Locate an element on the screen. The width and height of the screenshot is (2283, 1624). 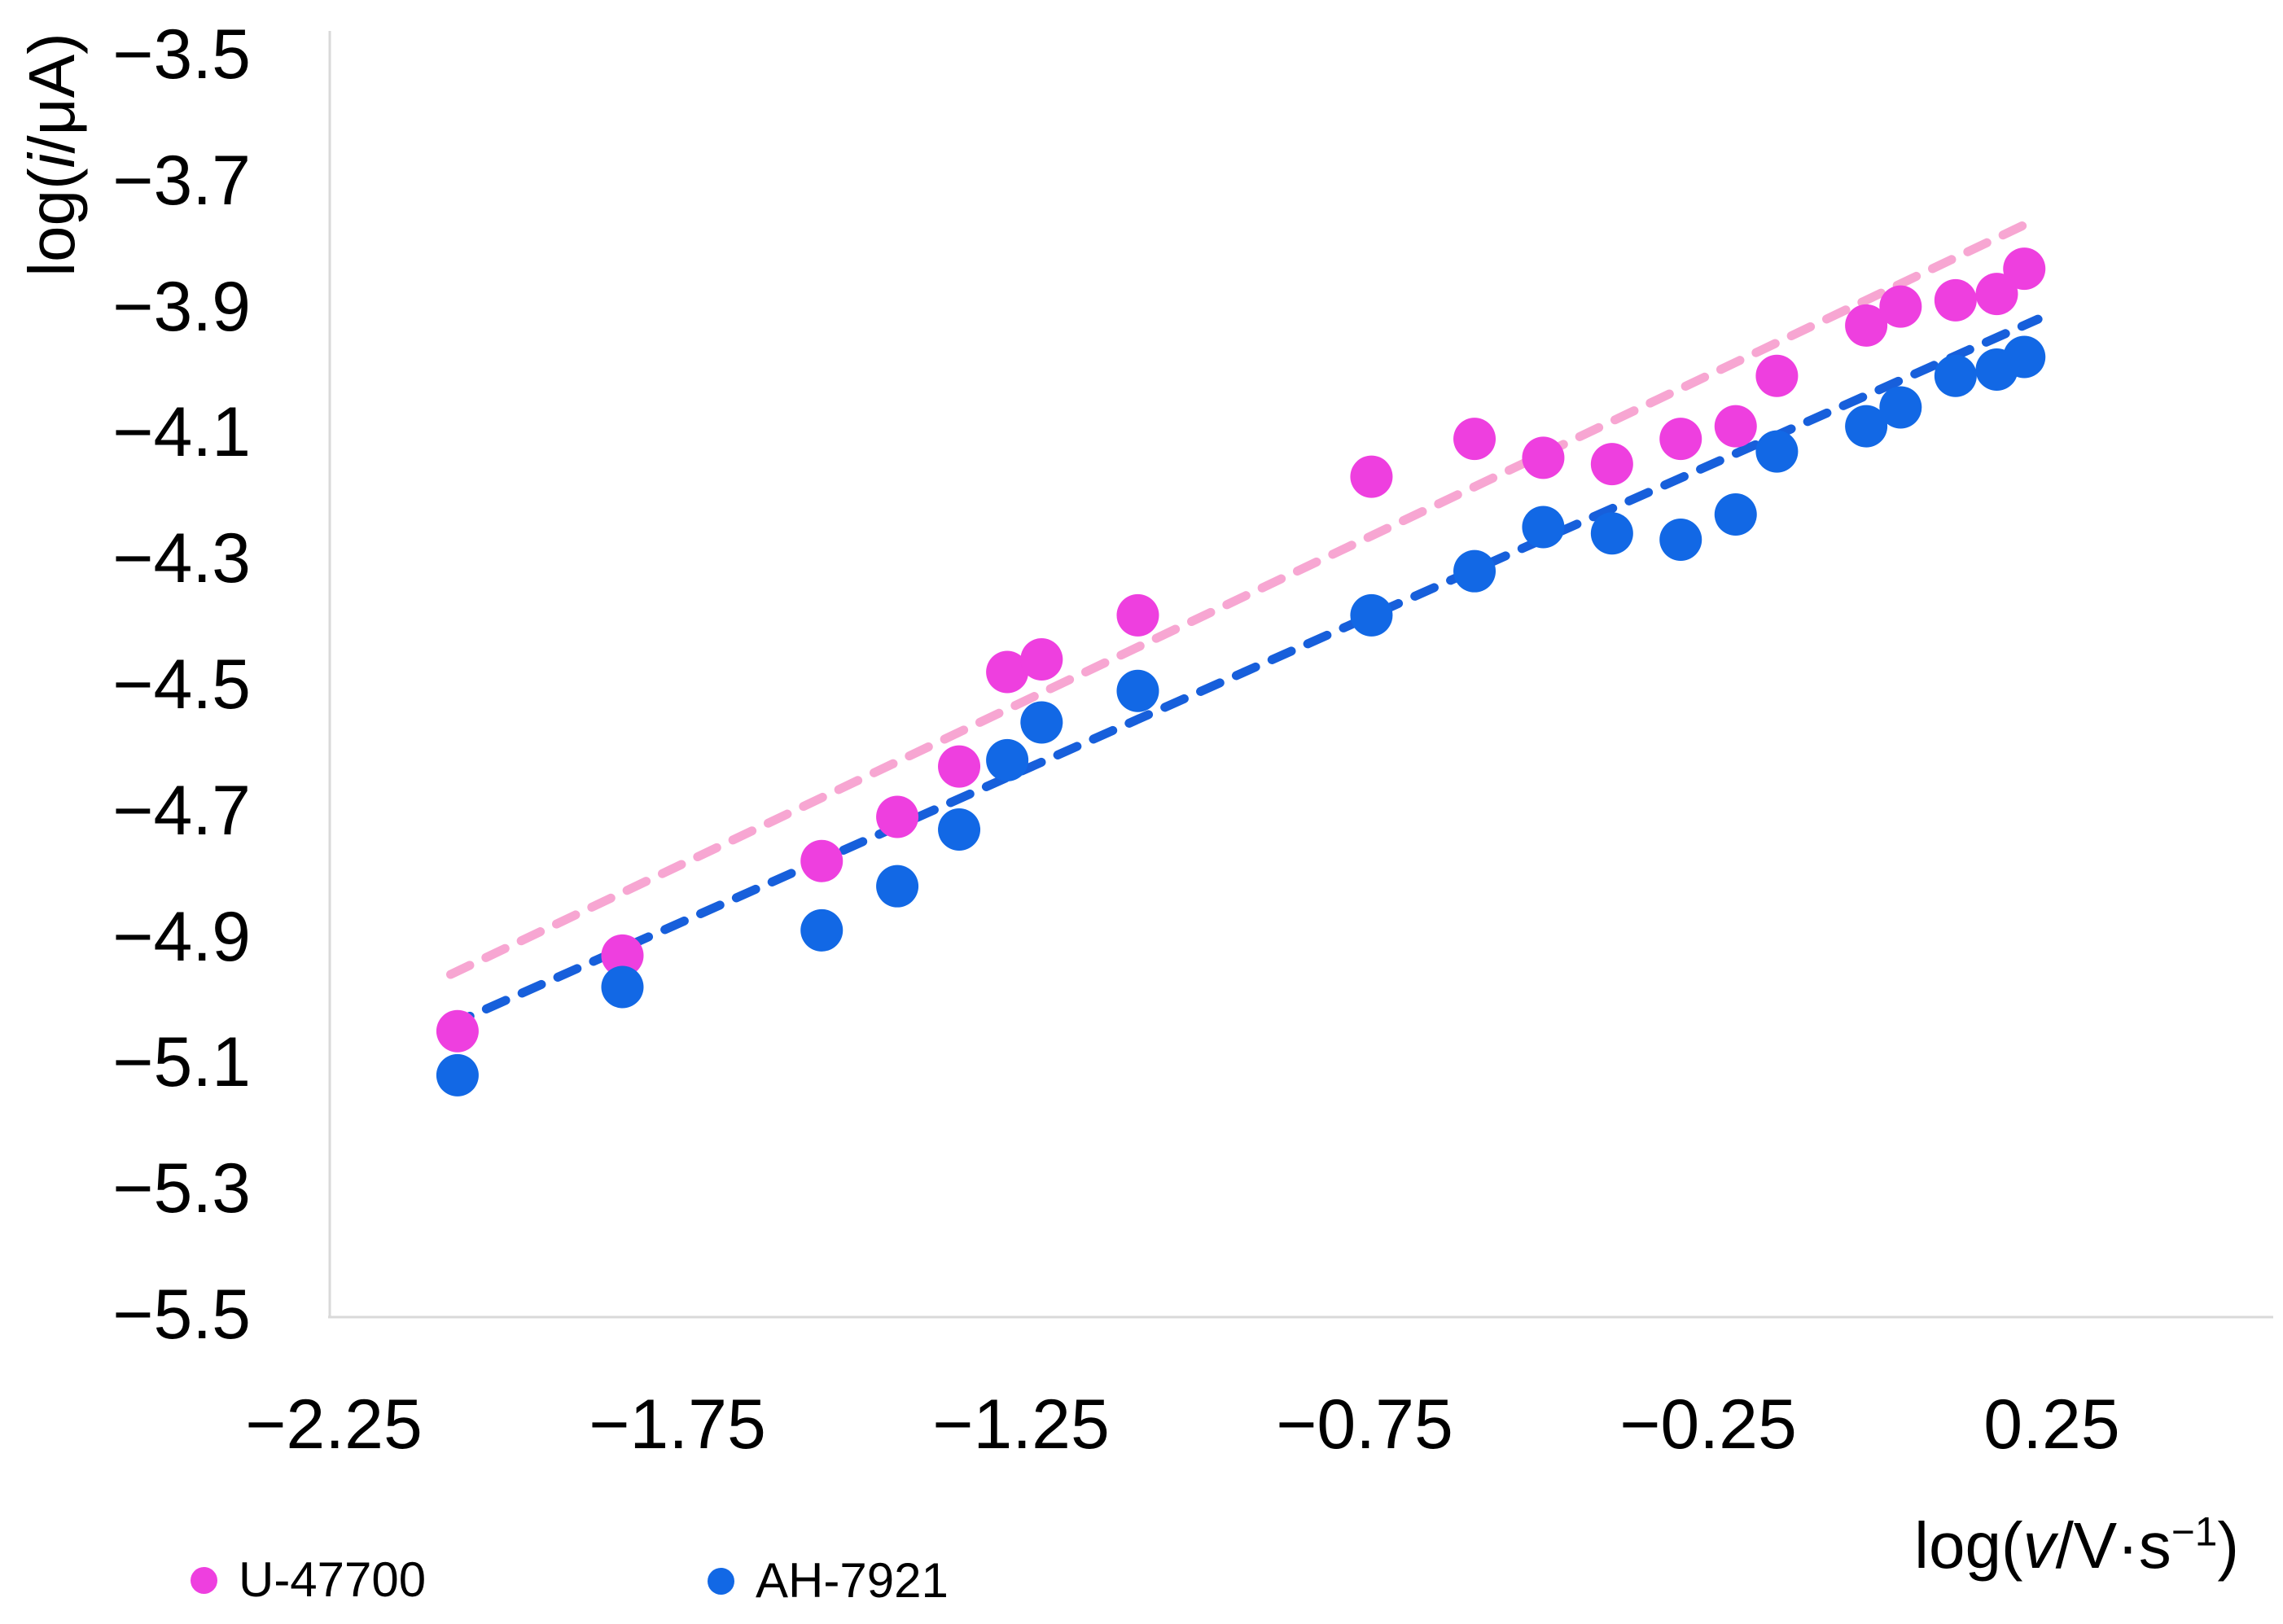
x-axis-title-variable: v is located at coordinates (2039, 1545).